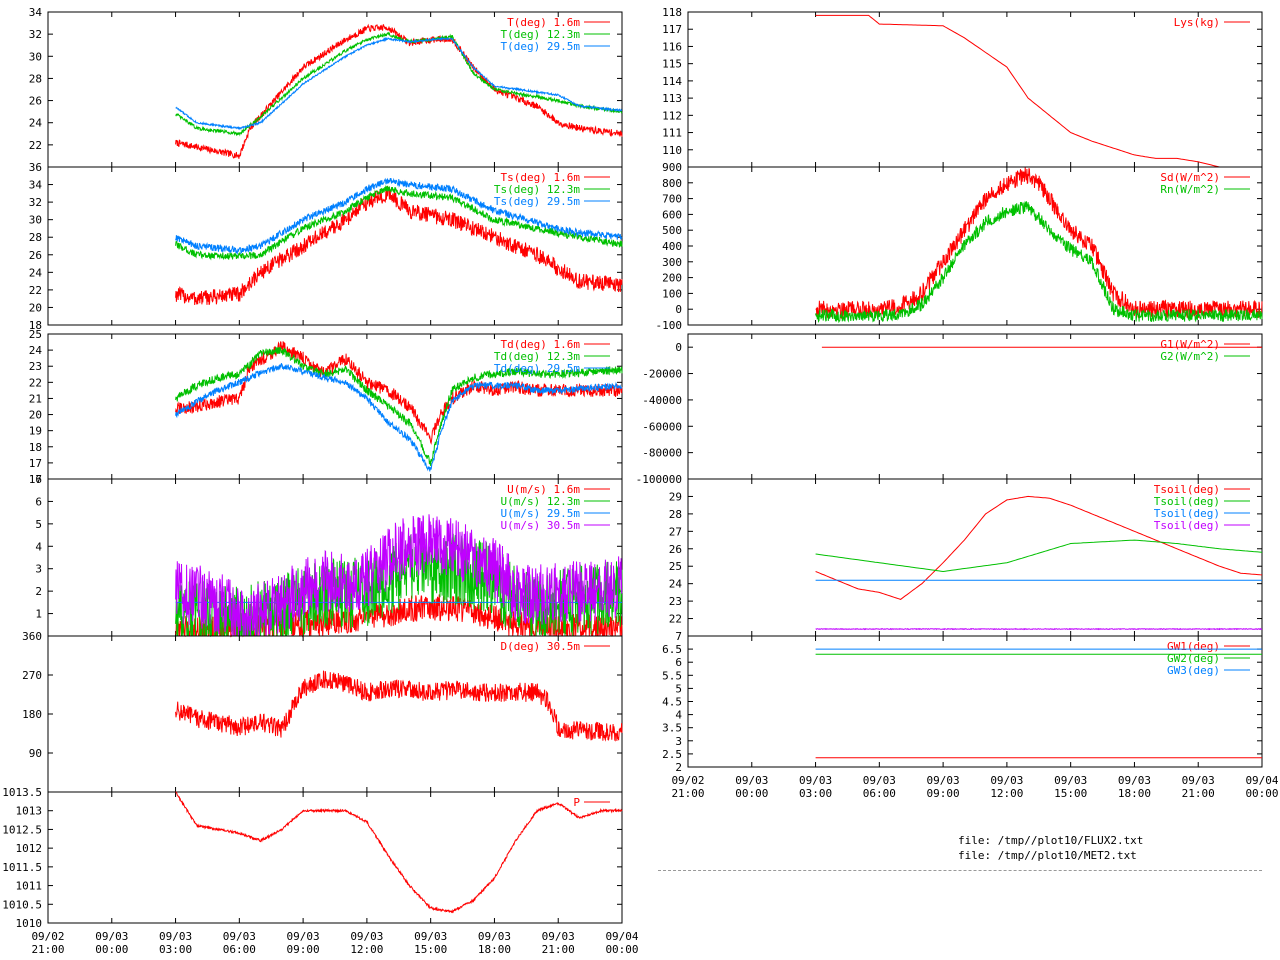  I want to click on ytick-label: 1012, so click(29, 848).